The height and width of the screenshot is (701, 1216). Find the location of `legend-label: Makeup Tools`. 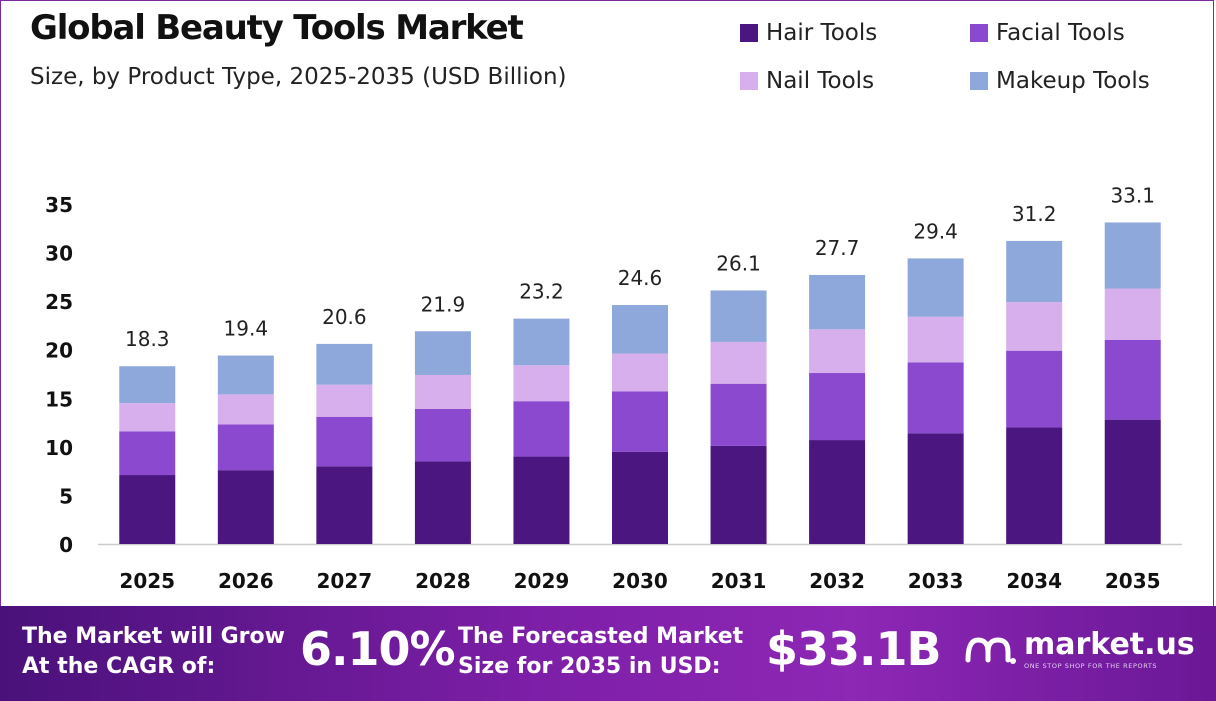

legend-label: Makeup Tools is located at coordinates (1073, 81).